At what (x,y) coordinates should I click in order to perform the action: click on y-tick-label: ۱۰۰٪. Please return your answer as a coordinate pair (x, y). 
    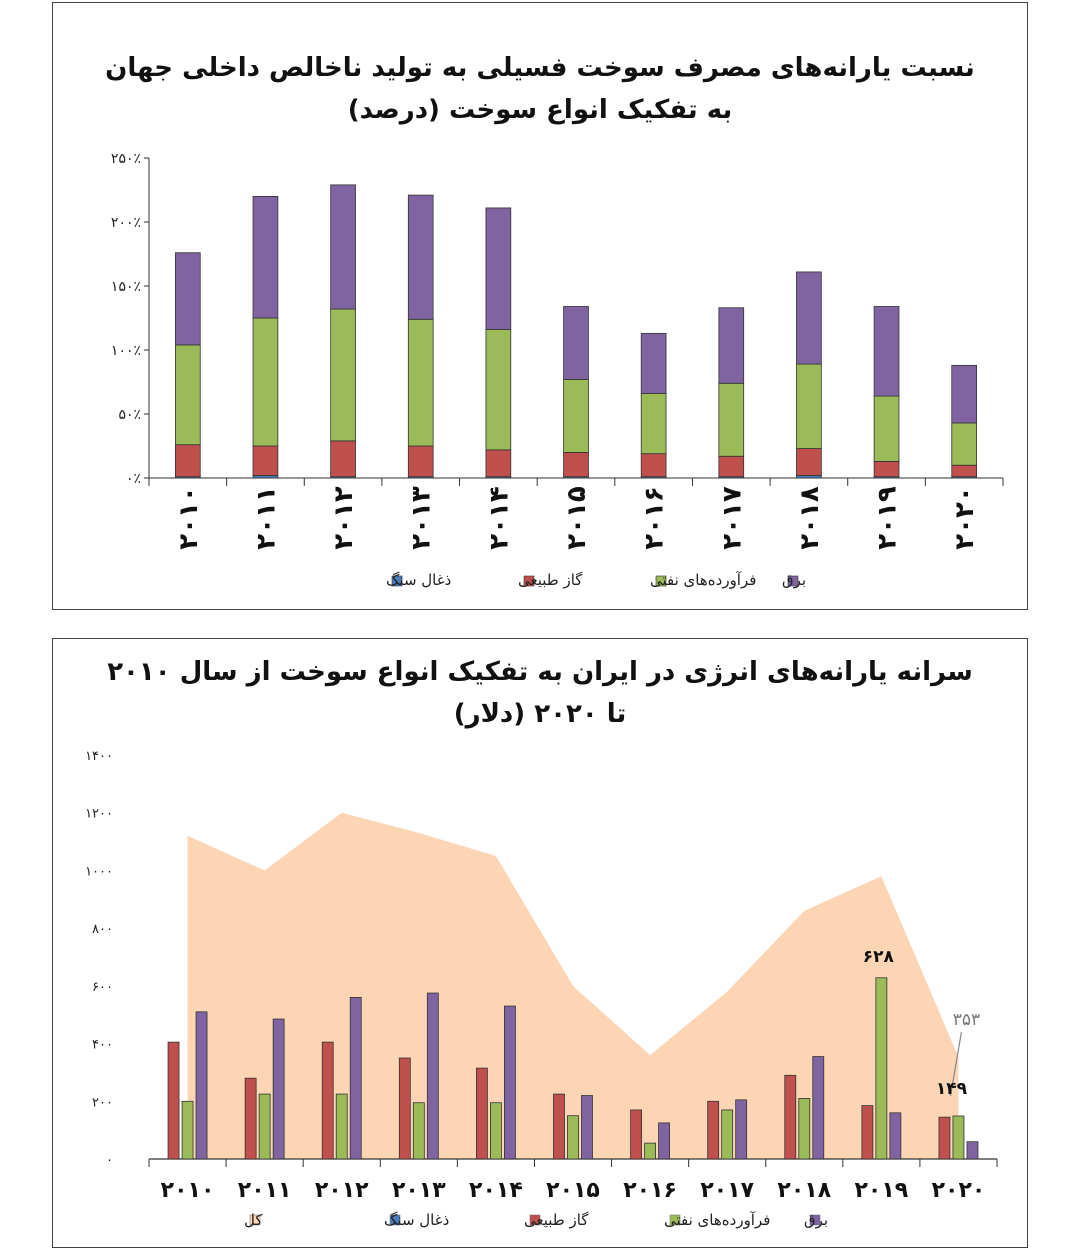
    Looking at the image, I should click on (126, 351).